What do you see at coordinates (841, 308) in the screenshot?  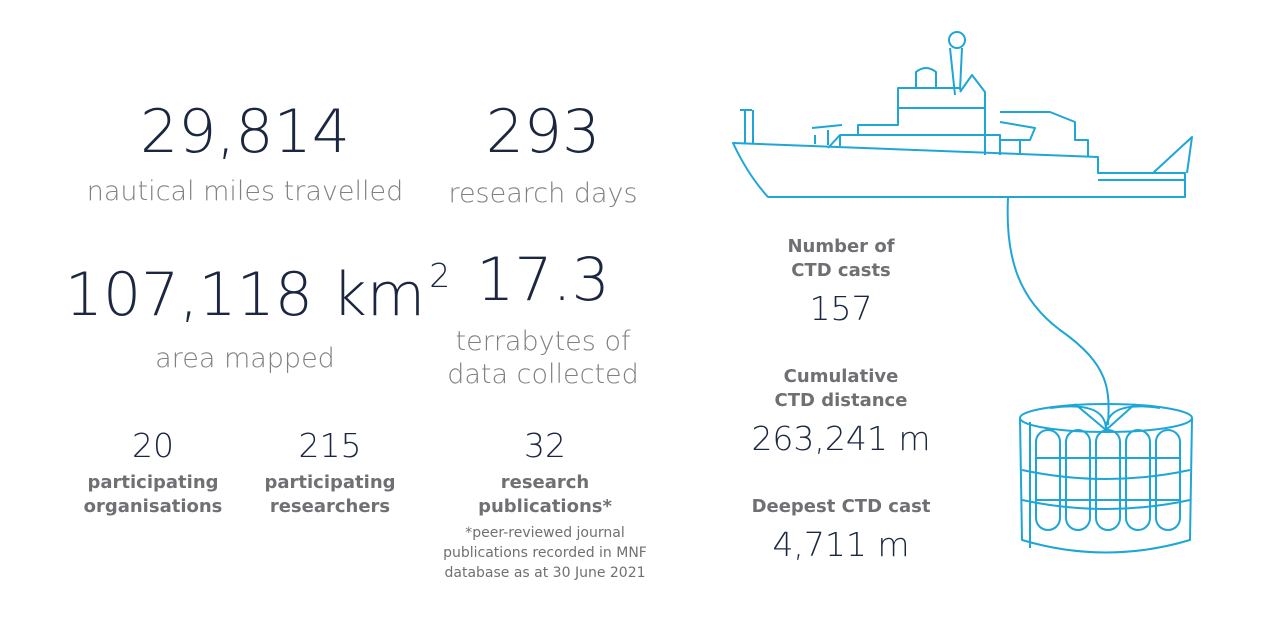 I see `ctd-value: 157` at bounding box center [841, 308].